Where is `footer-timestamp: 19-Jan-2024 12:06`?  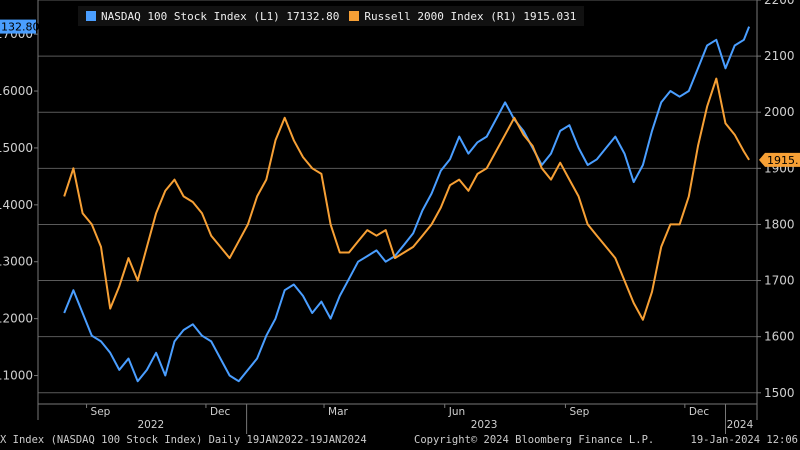
footer-timestamp: 19-Jan-2024 12:06 is located at coordinates (744, 440).